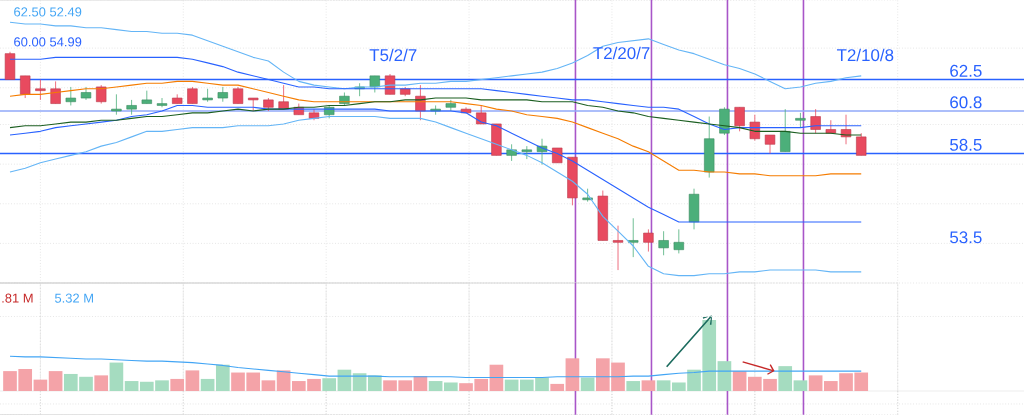 This screenshot has width=1024, height=415. I want to click on annotation: T2/20/7, so click(621, 53).